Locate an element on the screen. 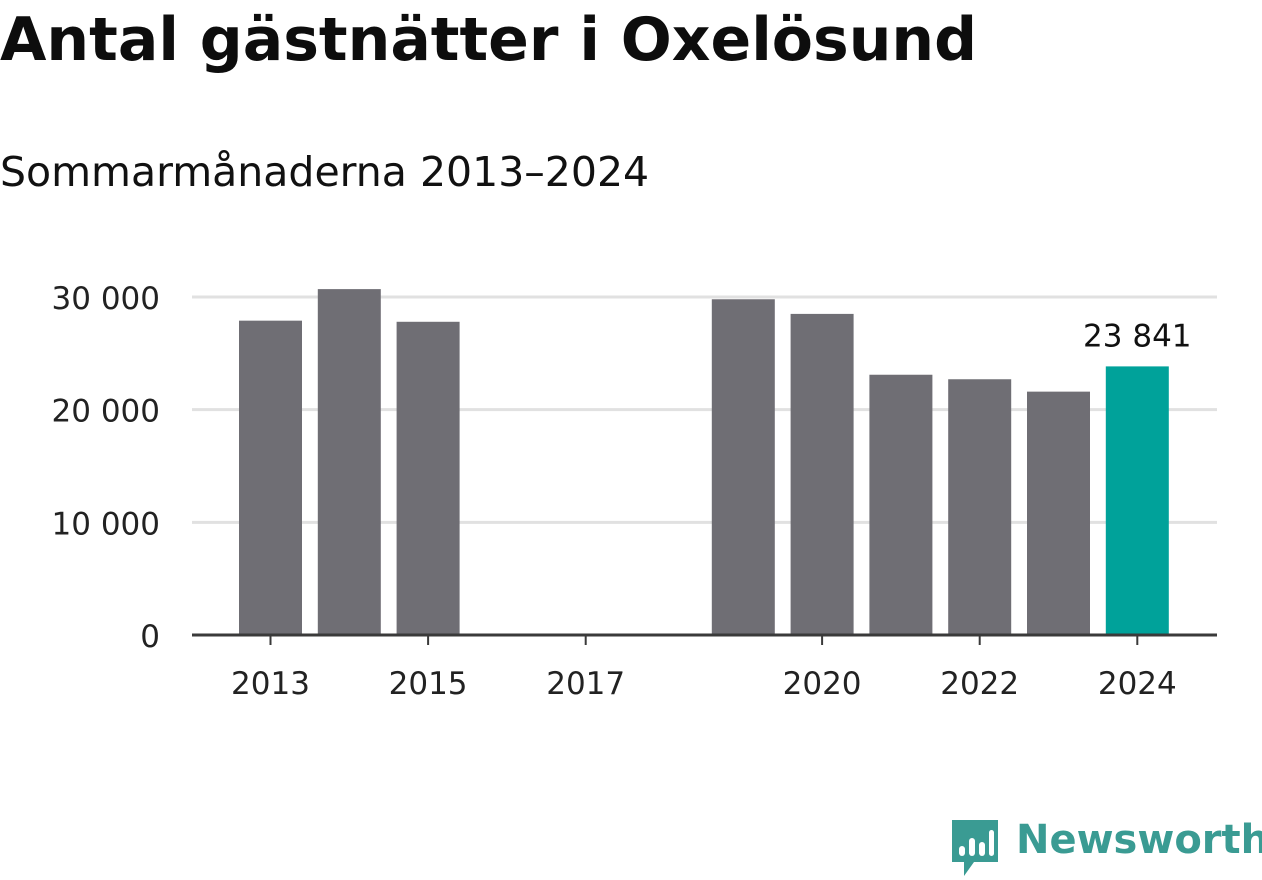 This screenshot has height=880, width=1262. newsworthy-logo-icon is located at coordinates (975, 848).